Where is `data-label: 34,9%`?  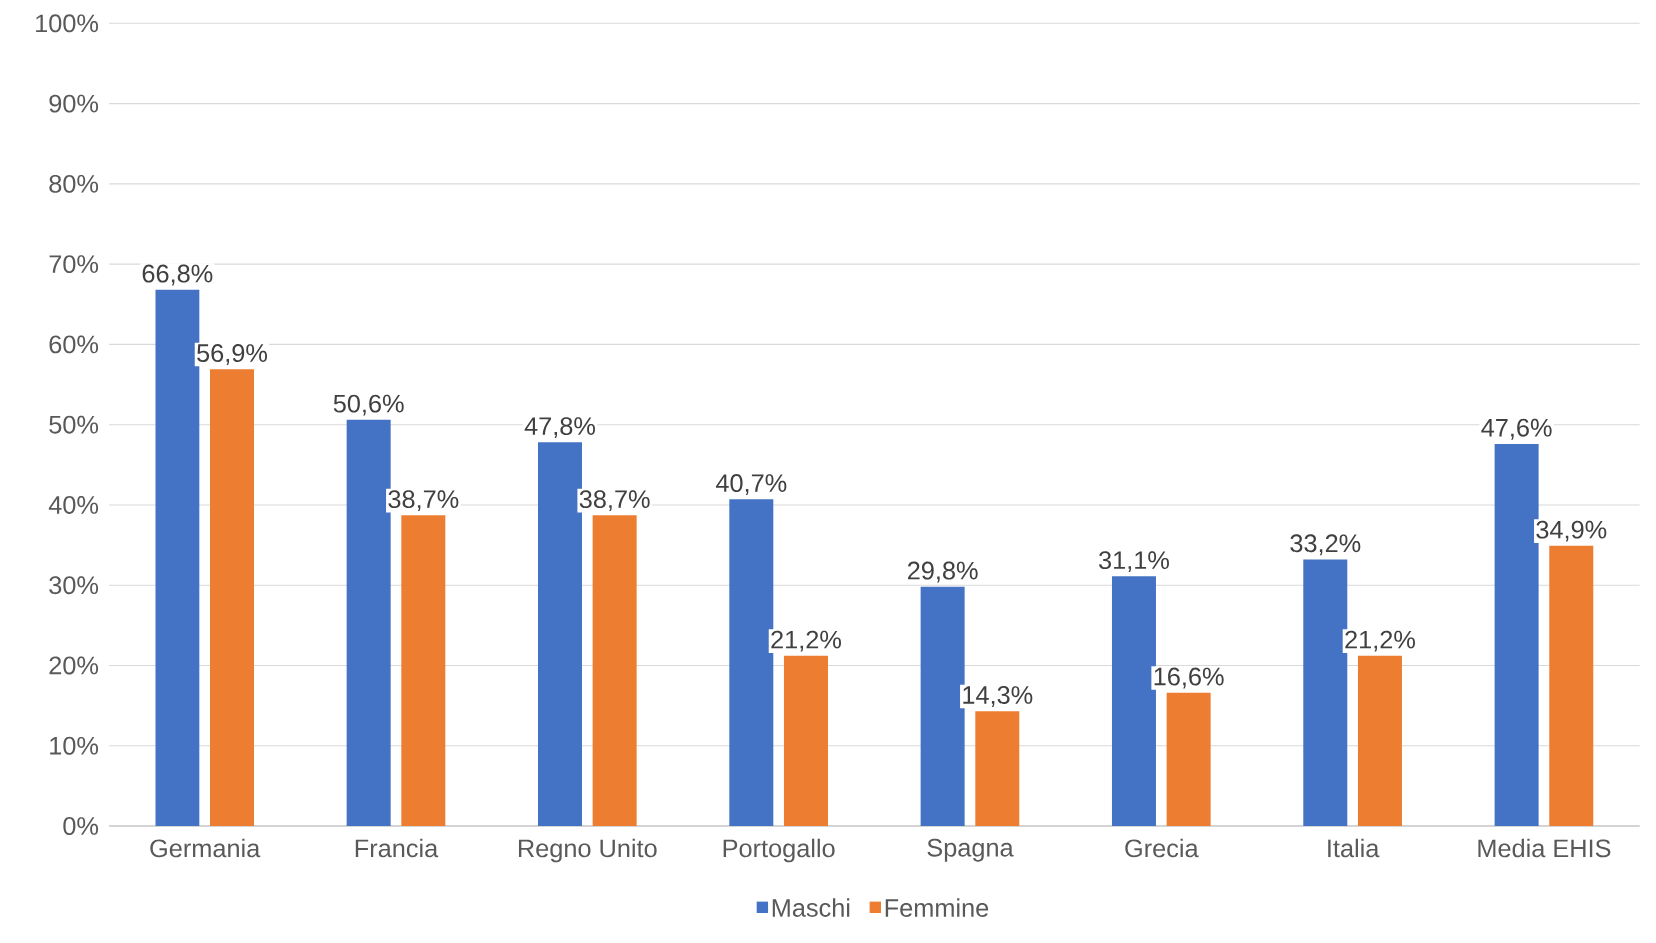 data-label: 34,9% is located at coordinates (1571, 531).